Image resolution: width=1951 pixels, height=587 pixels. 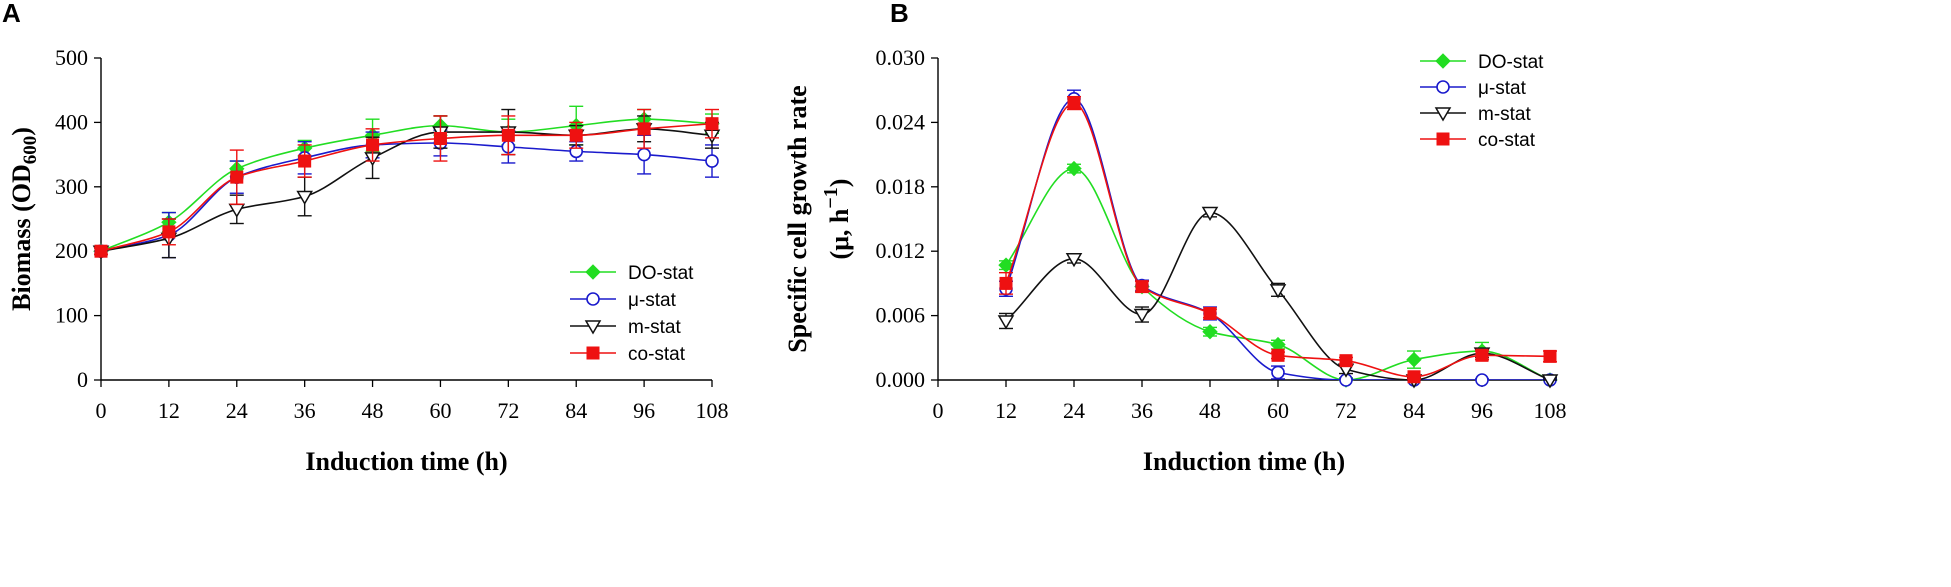 What do you see at coordinates (71, 186) in the screenshot?
I see `y-tick-label: 300` at bounding box center [71, 186].